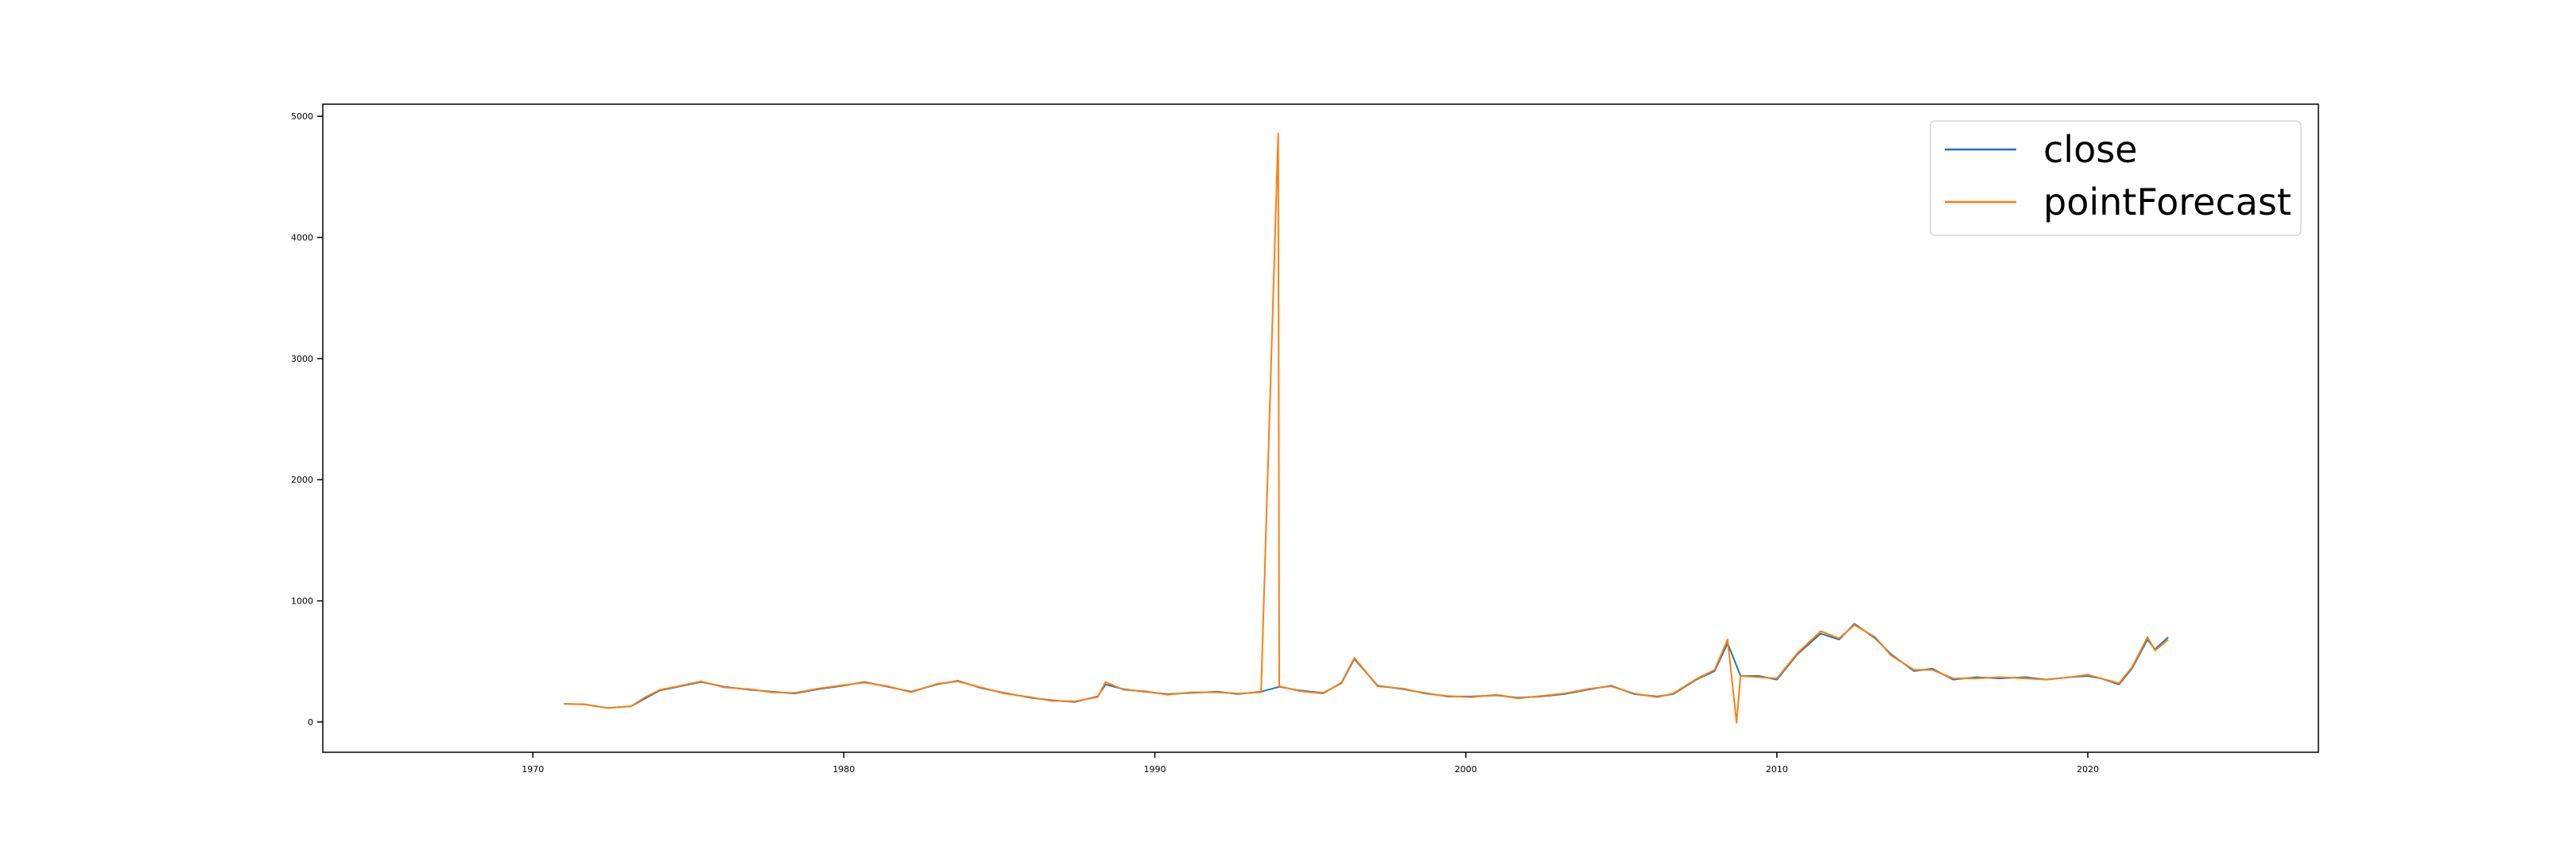  Describe the element at coordinates (533, 769) in the screenshot. I see `x-tick-label: 1970` at that location.